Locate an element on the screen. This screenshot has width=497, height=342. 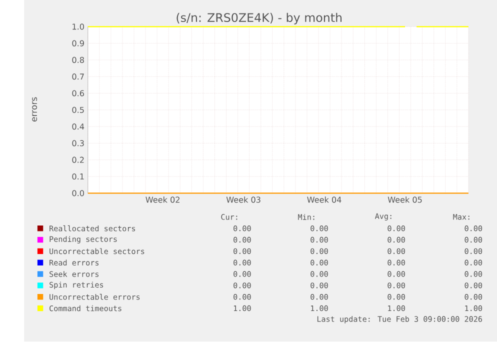
y-tick-label: 0.9 is located at coordinates (78, 43).